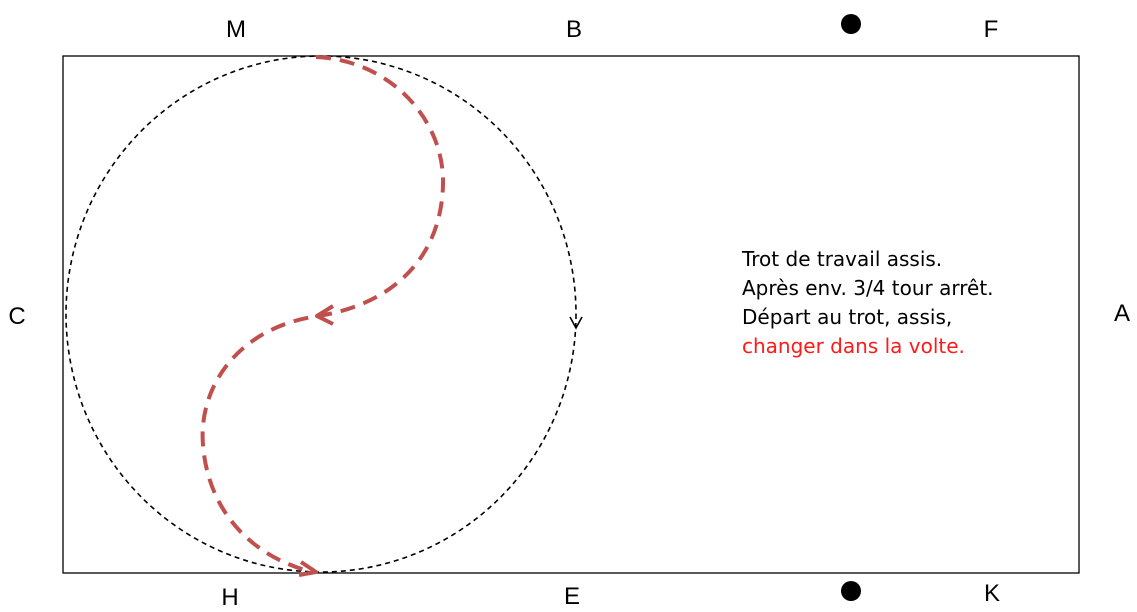 The height and width of the screenshot is (612, 1137). Describe the element at coordinates (1121, 313) in the screenshot. I see `marker-letter-a: A` at that location.